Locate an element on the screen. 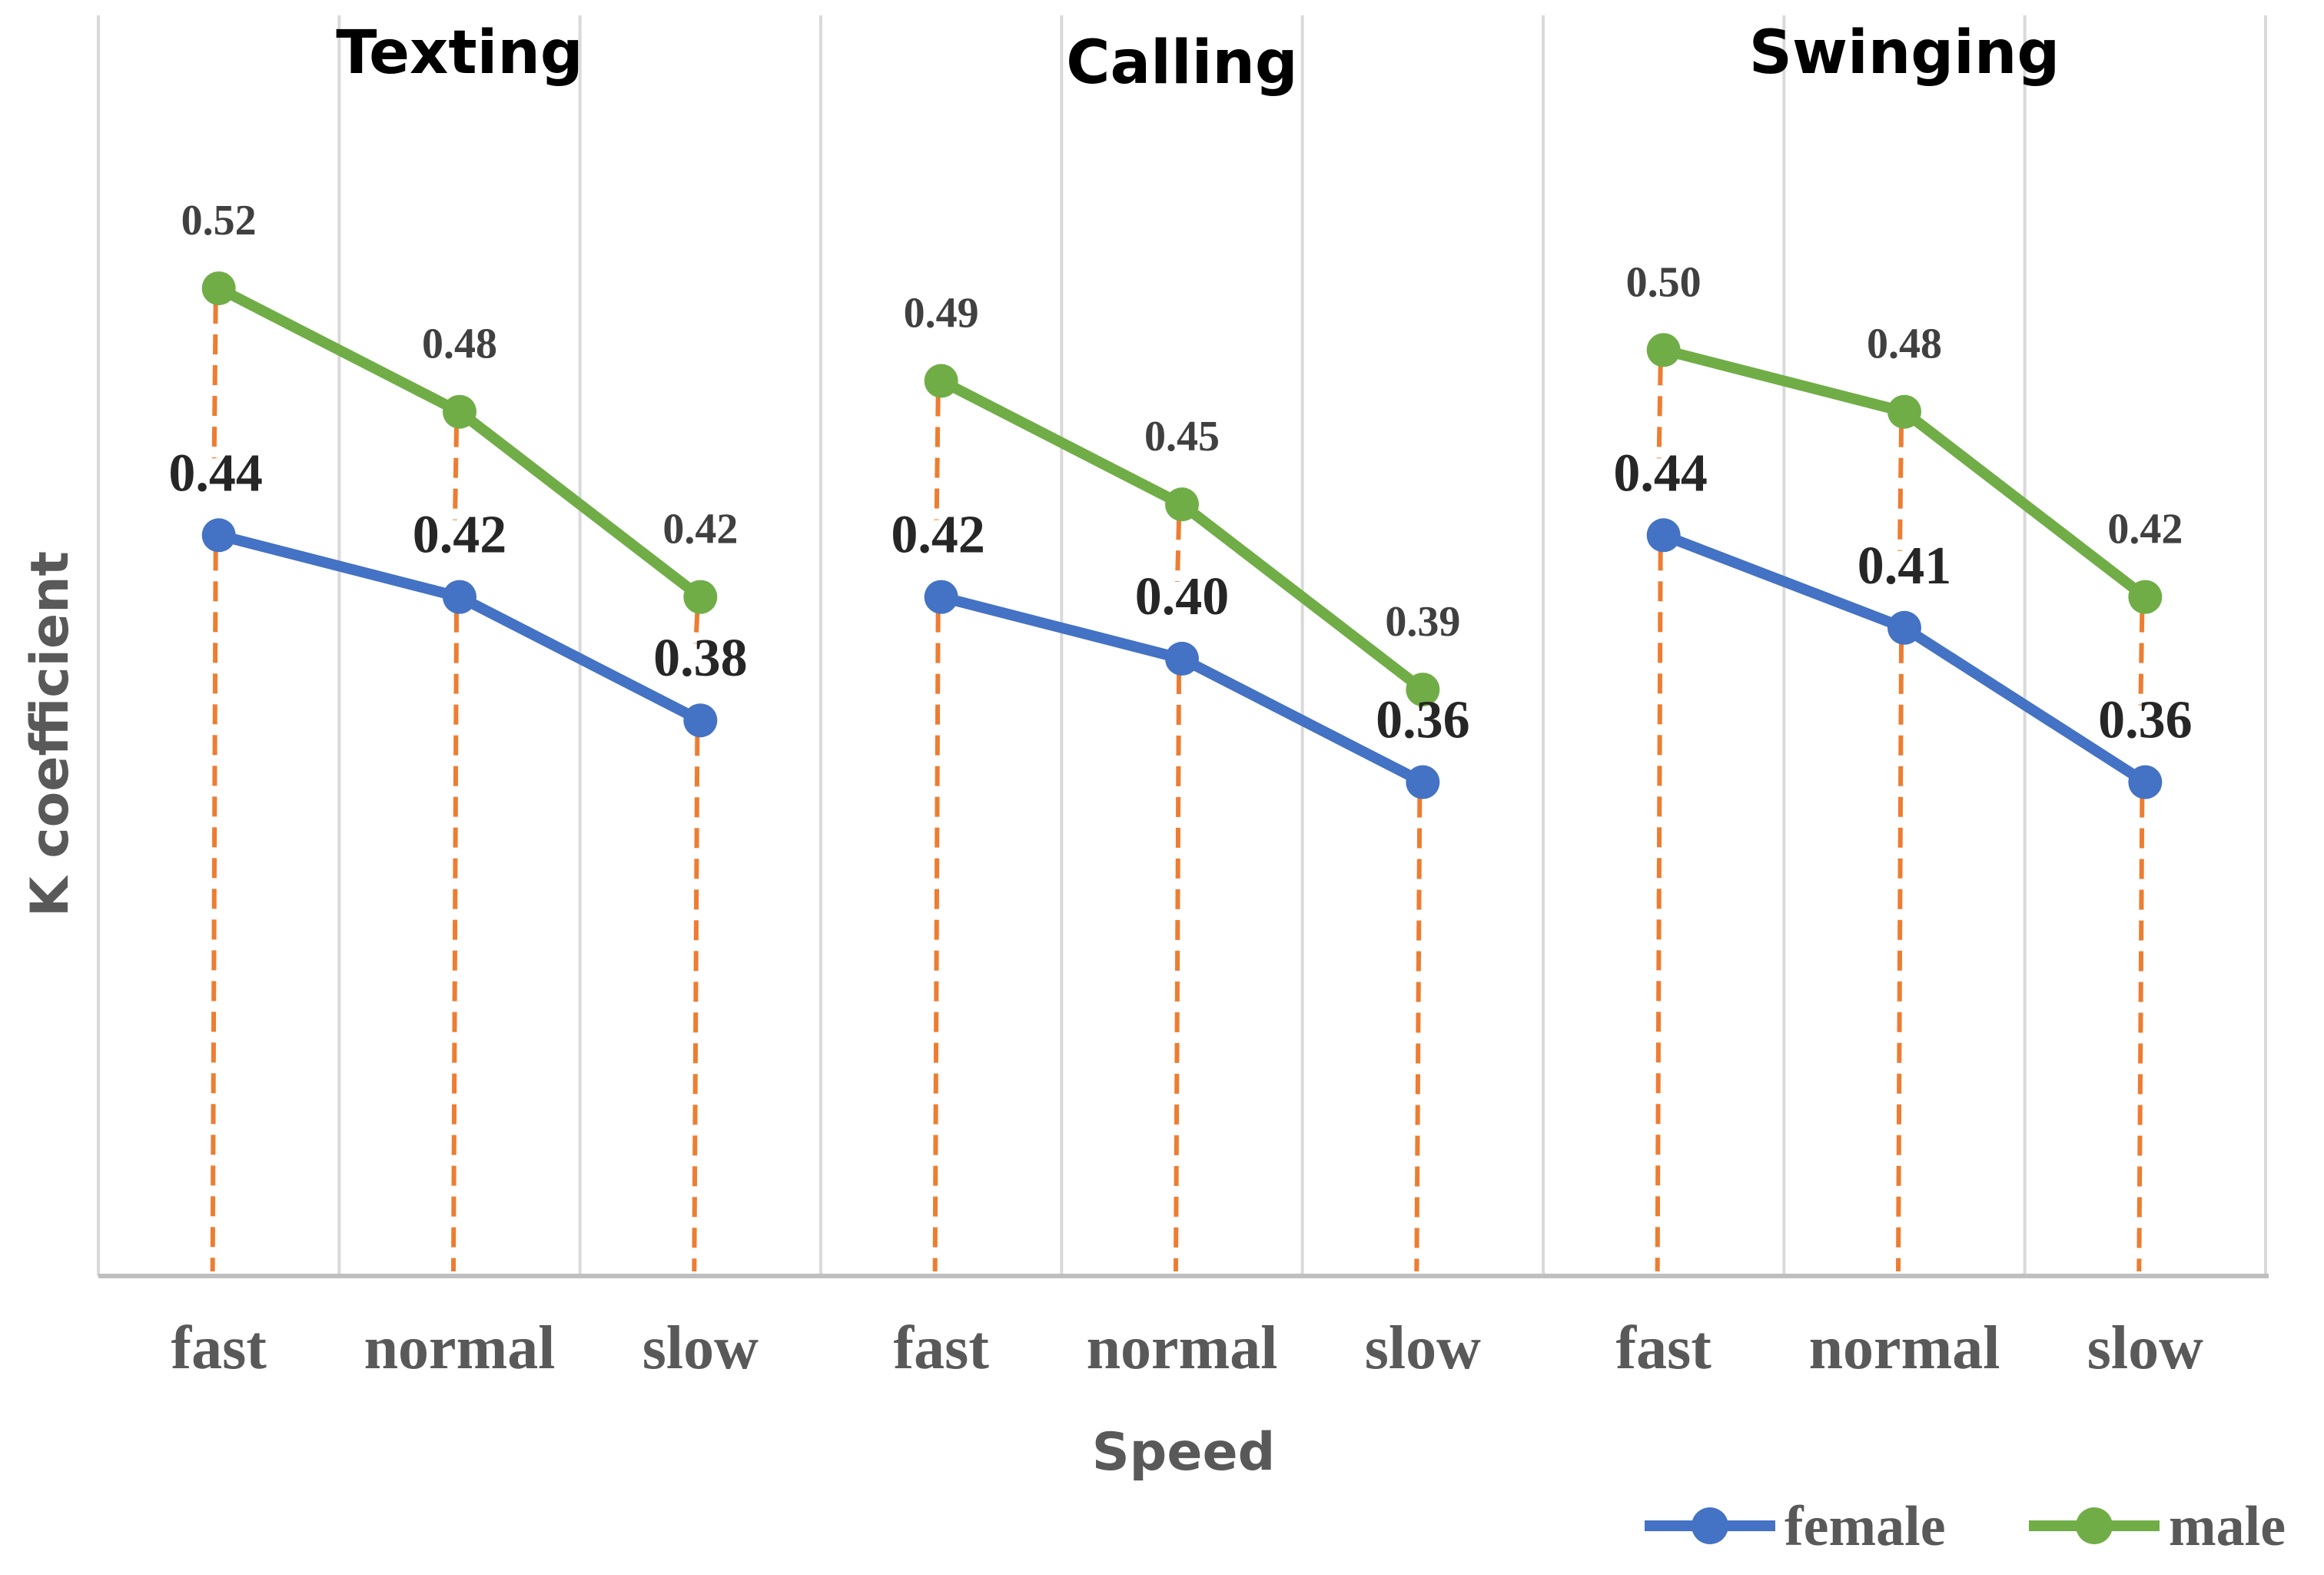 The image size is (2324, 1575). data-label-female: 0.38 is located at coordinates (700, 658).